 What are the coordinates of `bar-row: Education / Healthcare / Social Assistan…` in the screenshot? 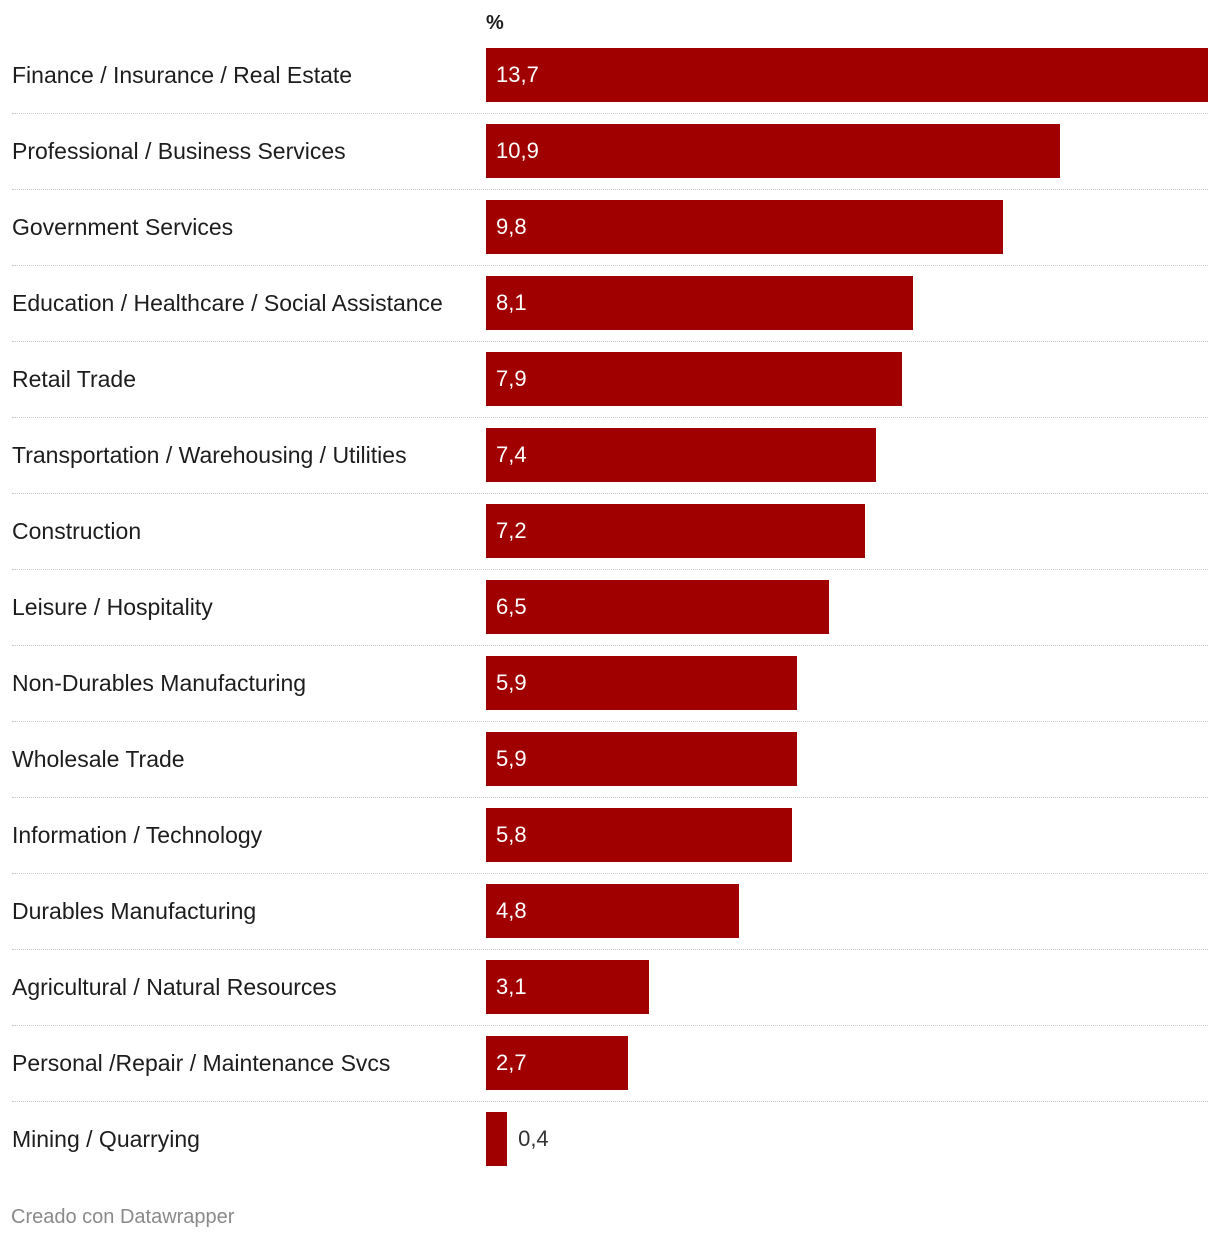 It's located at (610, 303).